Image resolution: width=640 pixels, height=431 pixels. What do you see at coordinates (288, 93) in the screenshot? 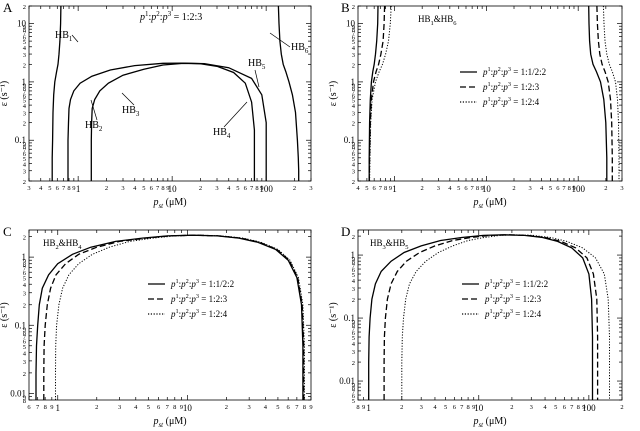
I see `series-hb6` at bounding box center [288, 93].